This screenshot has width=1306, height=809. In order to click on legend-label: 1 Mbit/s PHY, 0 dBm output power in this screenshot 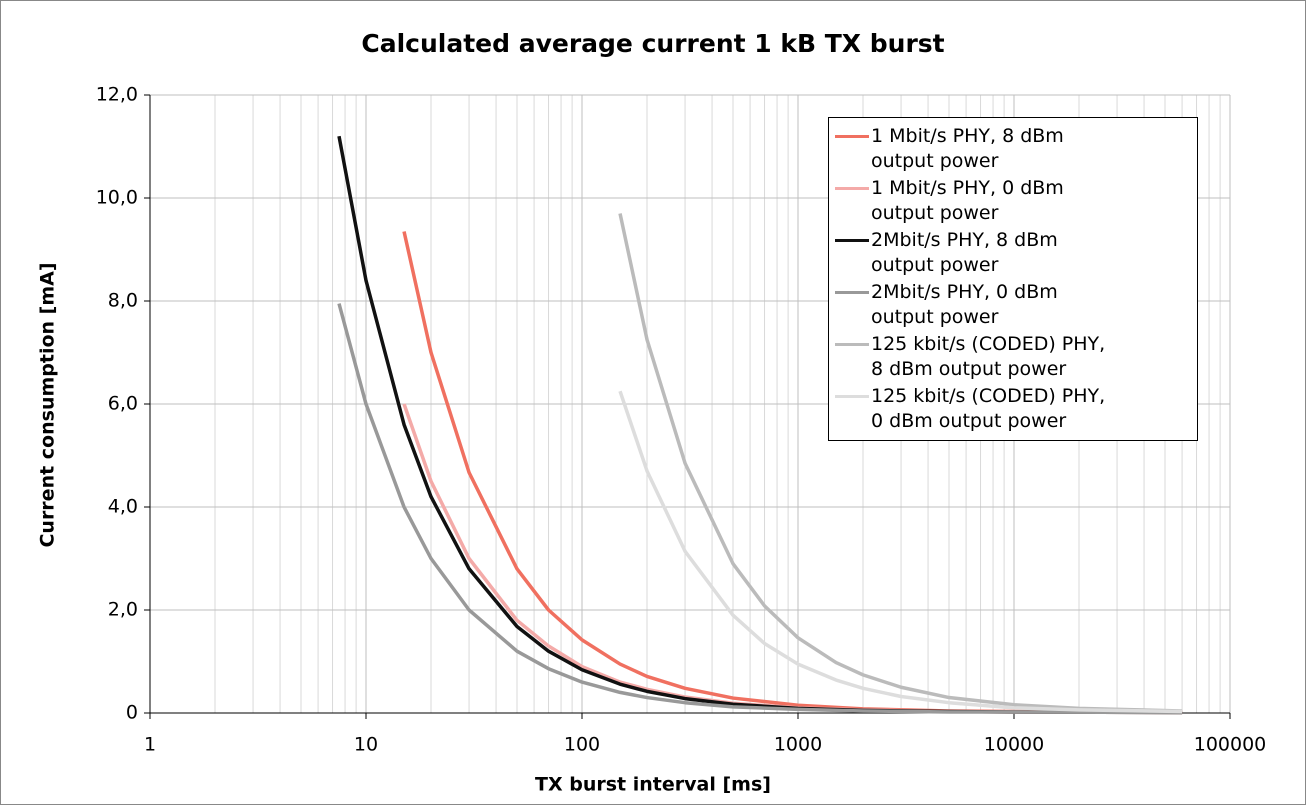, I will do `click(967, 200)`.